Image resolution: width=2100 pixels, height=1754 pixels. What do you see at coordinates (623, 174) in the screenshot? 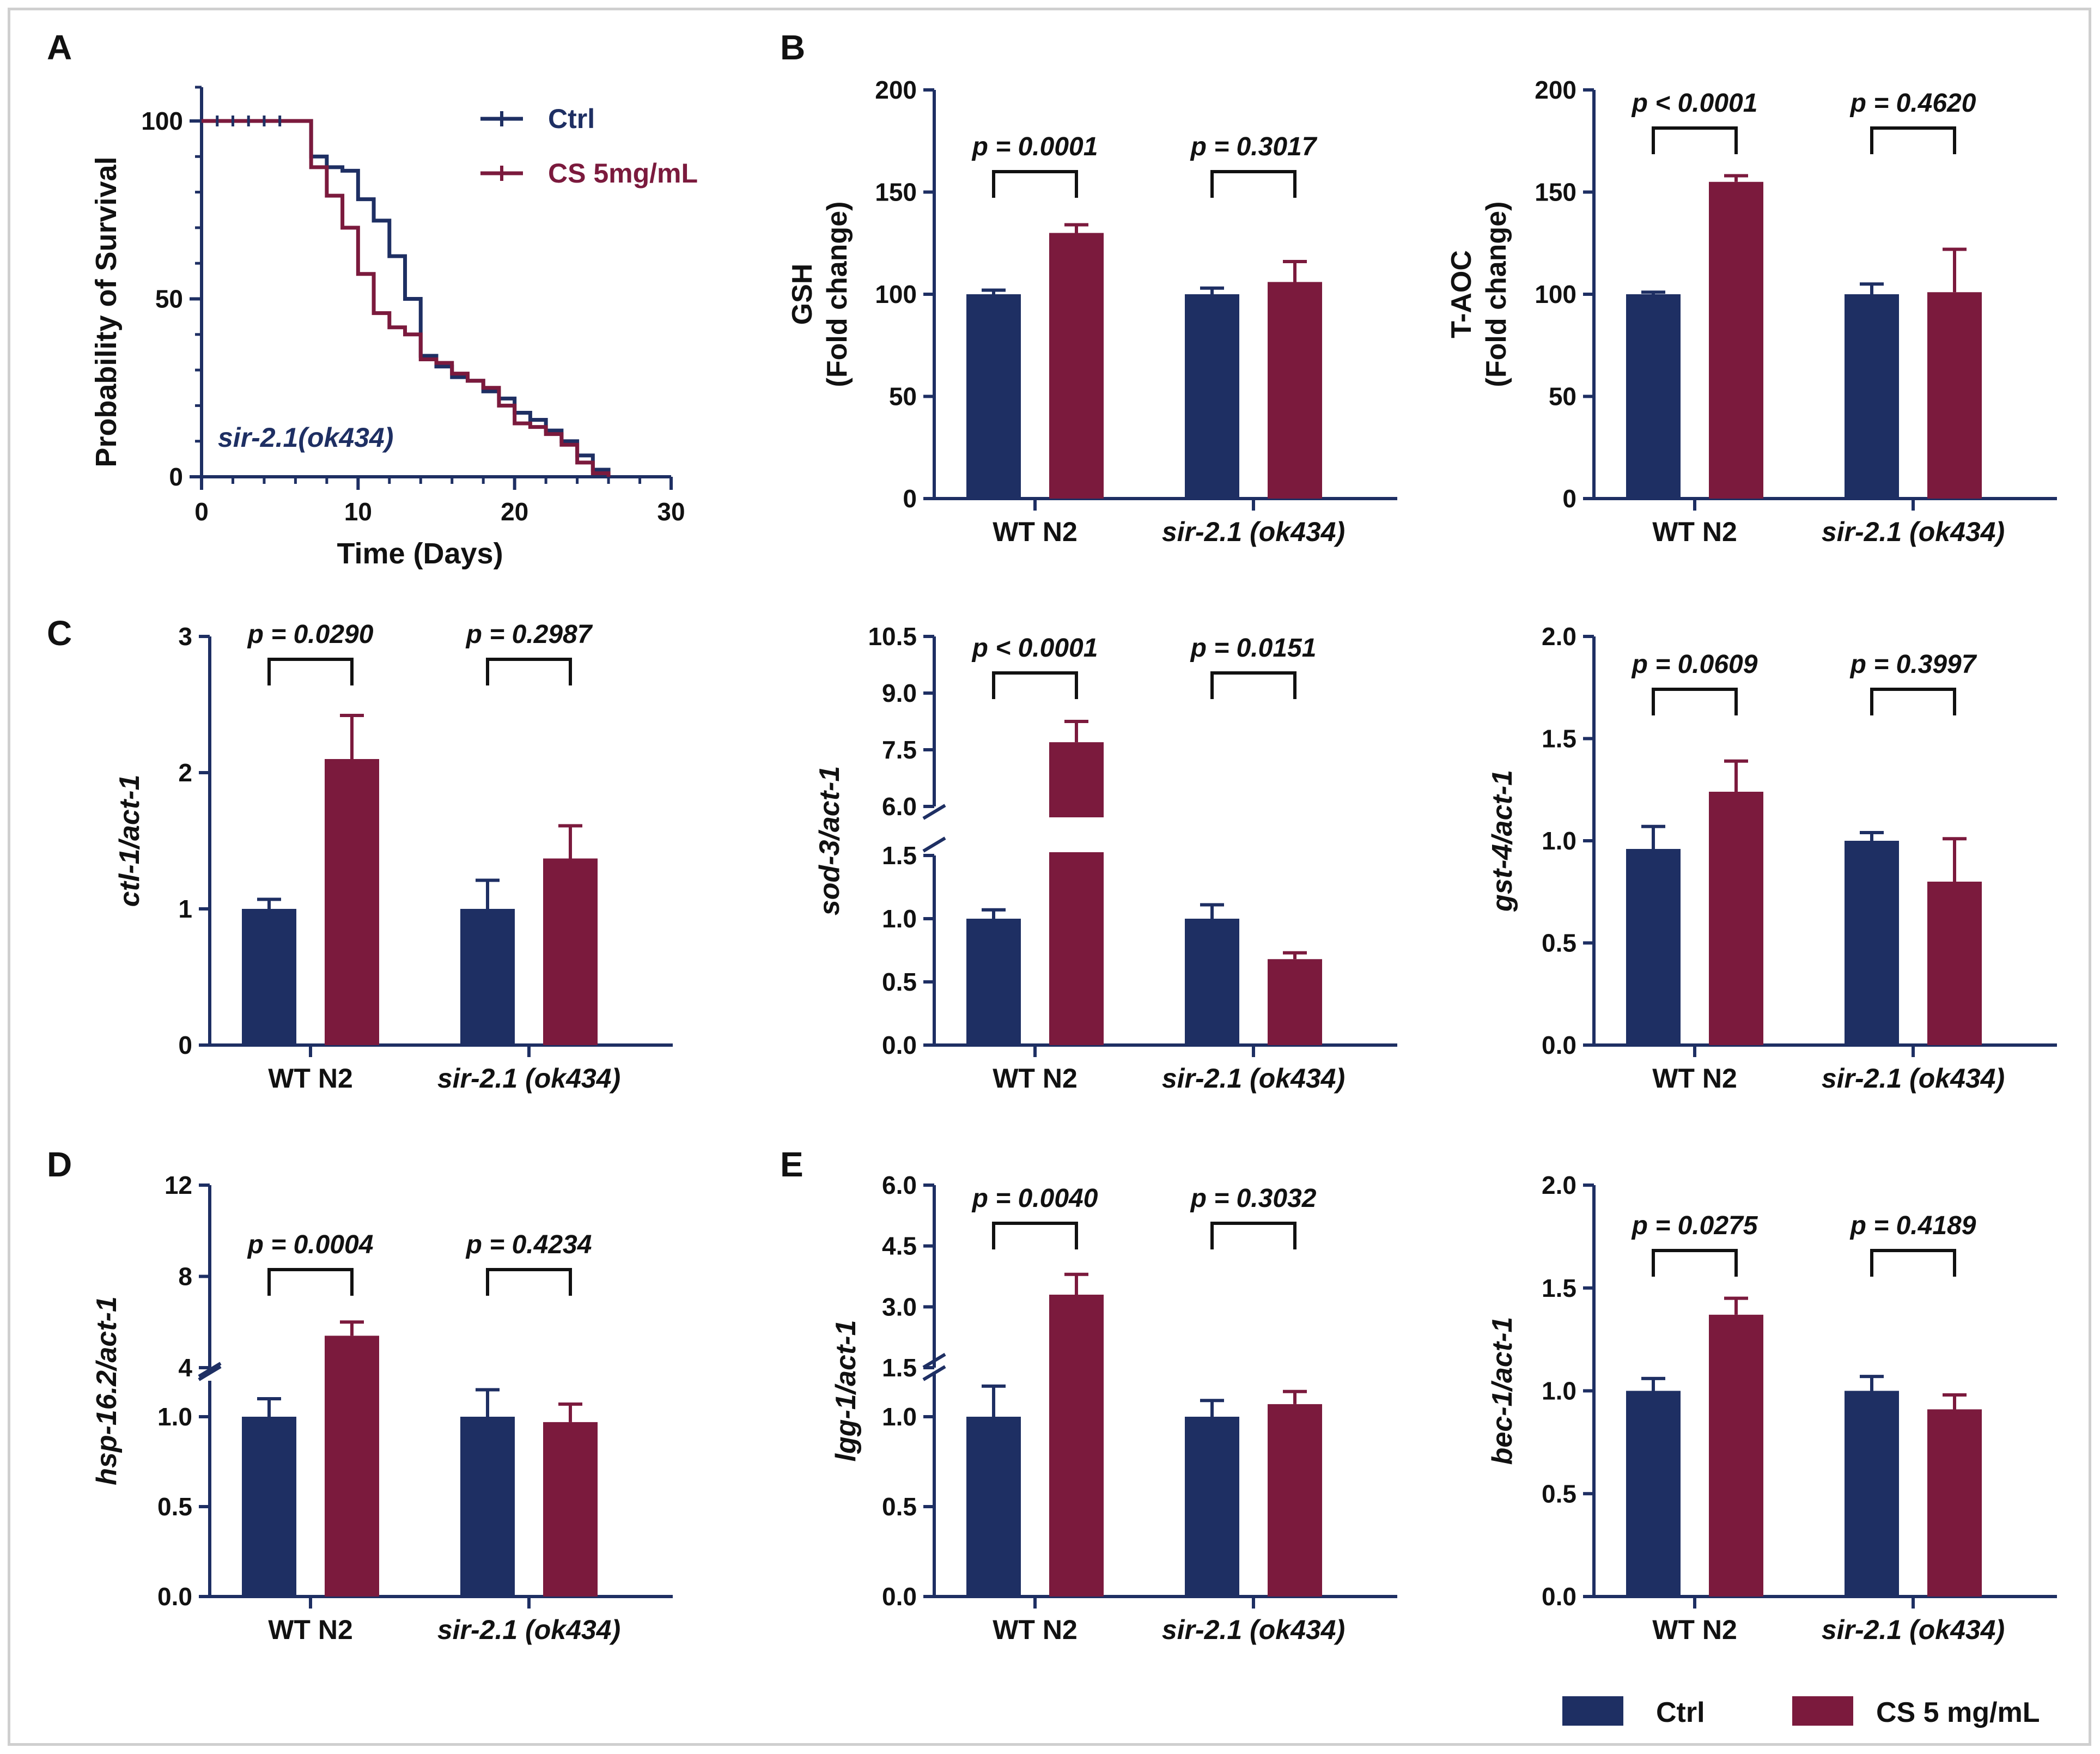
I see `legend-label-cs: CS 5mg/mL` at bounding box center [623, 174].